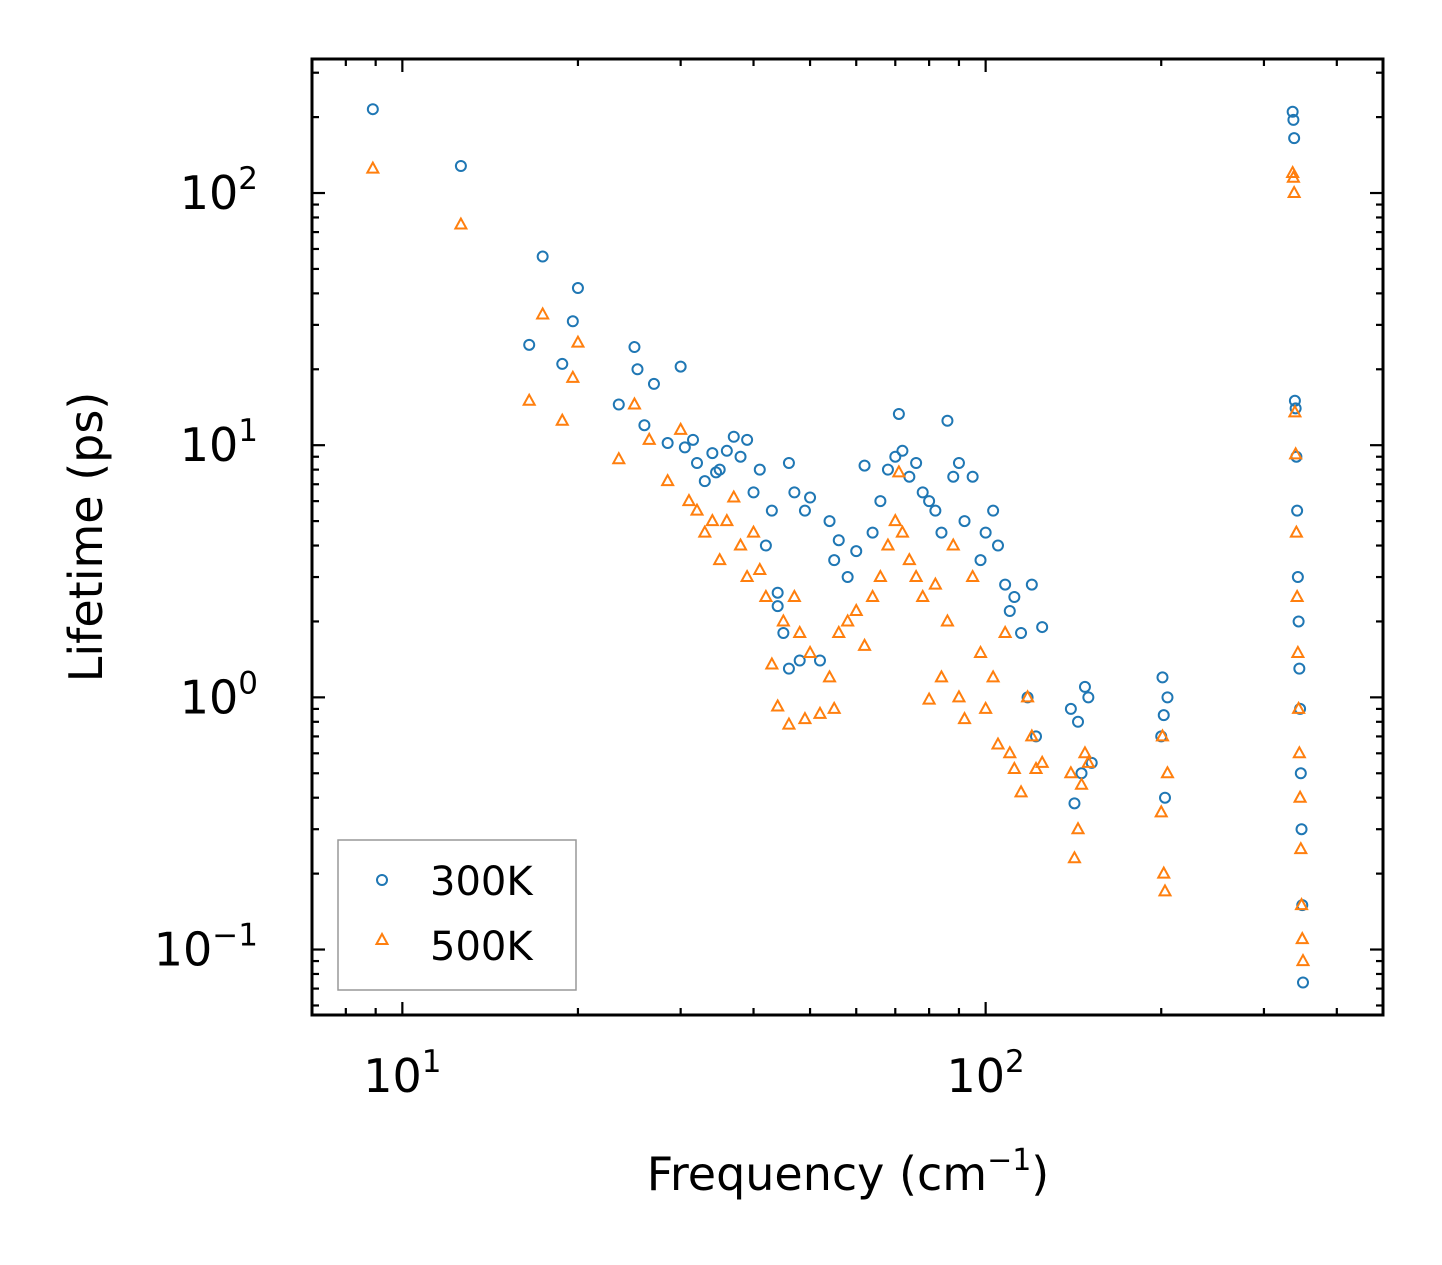 This screenshot has height=1265, width=1442. I want to click on y-tick-label: 101, so click(219, 442).